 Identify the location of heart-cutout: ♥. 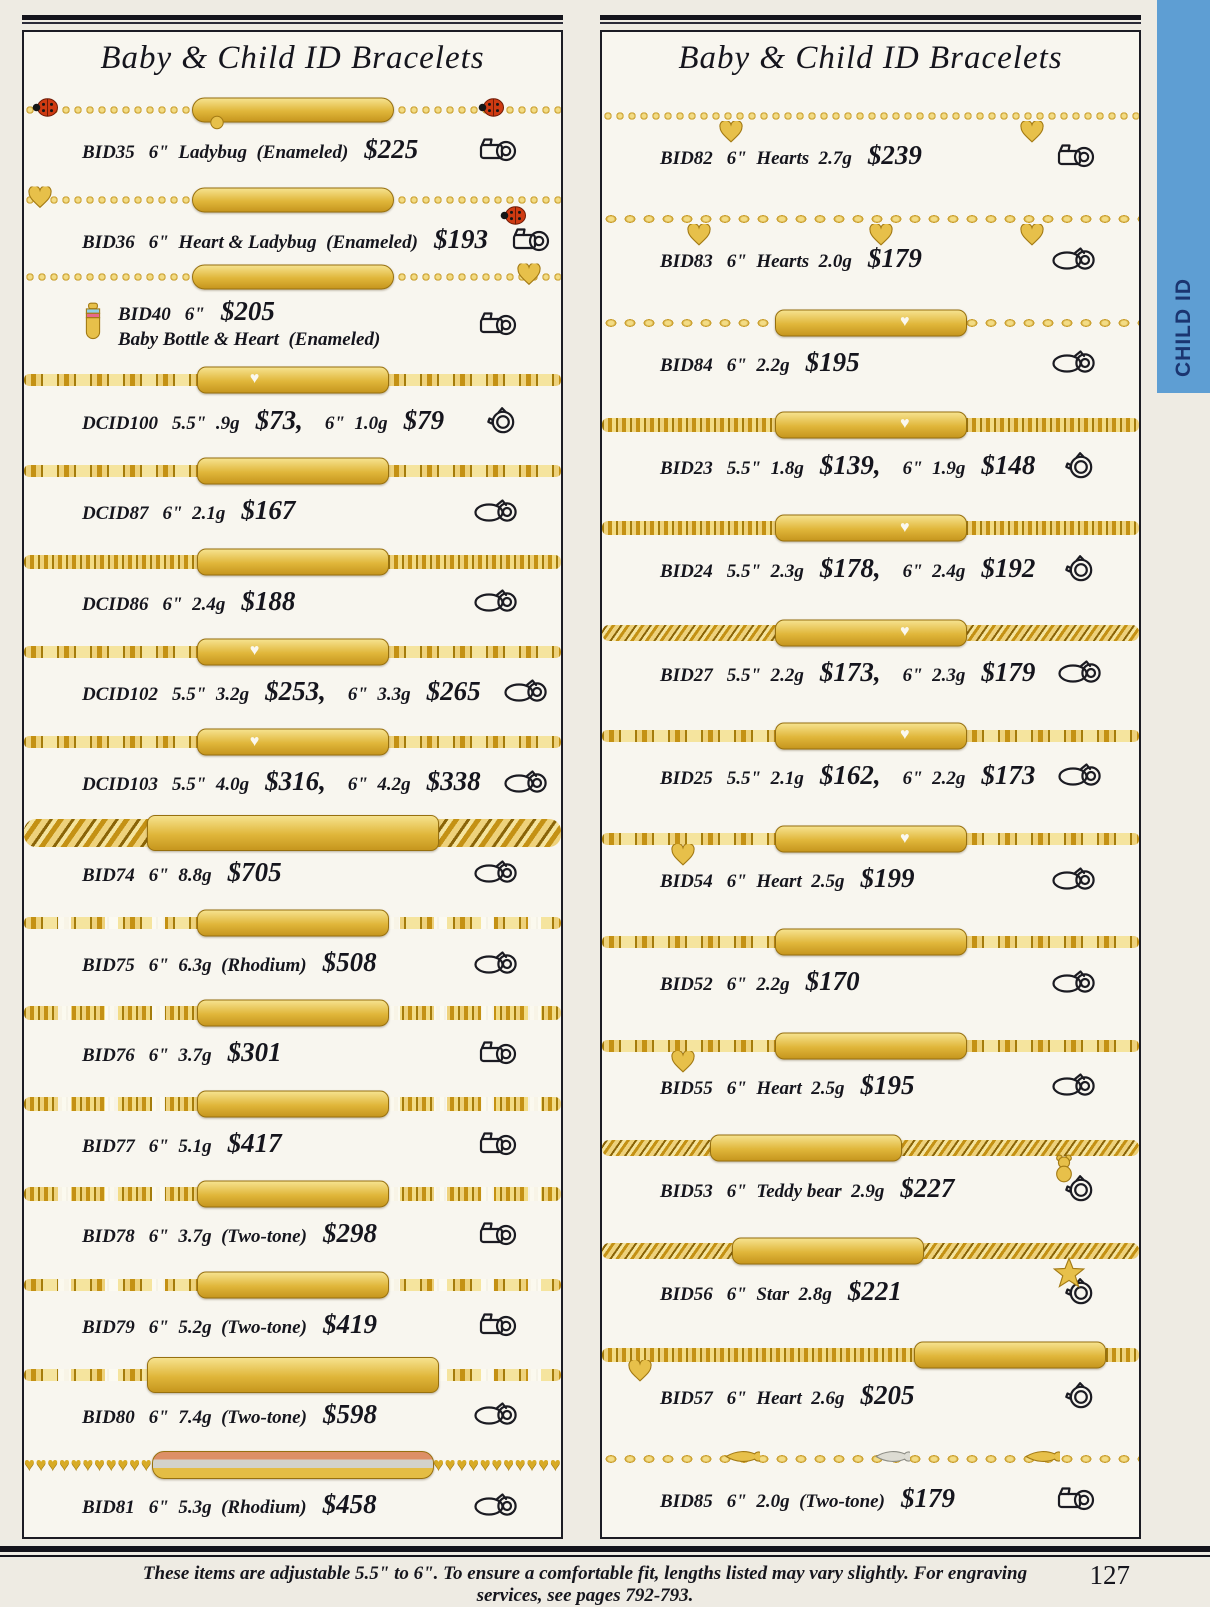
(254, 651).